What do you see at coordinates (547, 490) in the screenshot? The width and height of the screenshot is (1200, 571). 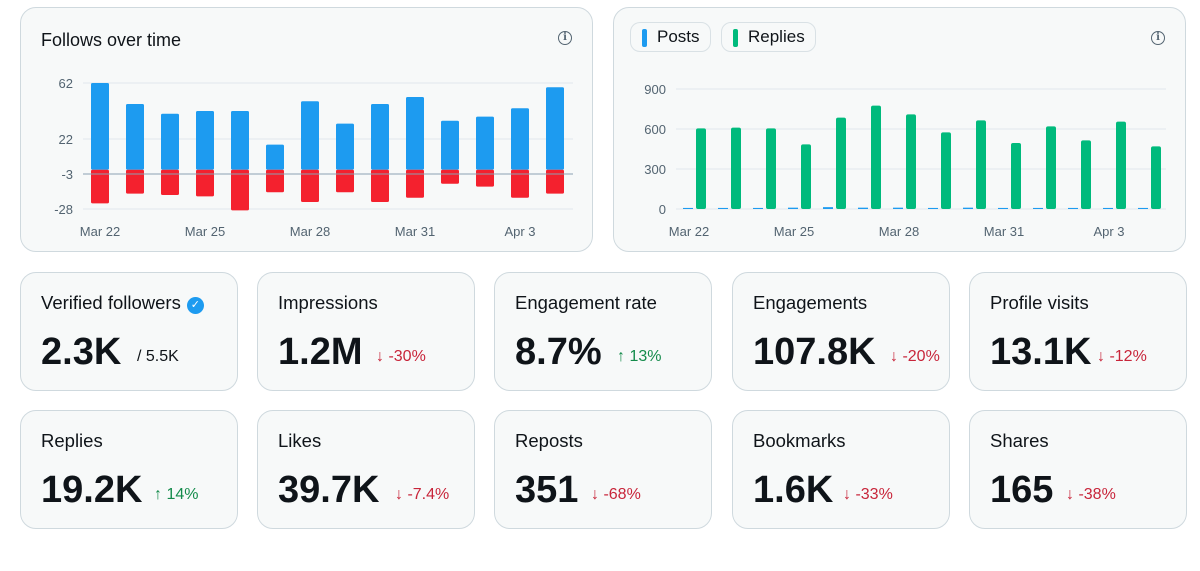 I see `stat-value: 351` at bounding box center [547, 490].